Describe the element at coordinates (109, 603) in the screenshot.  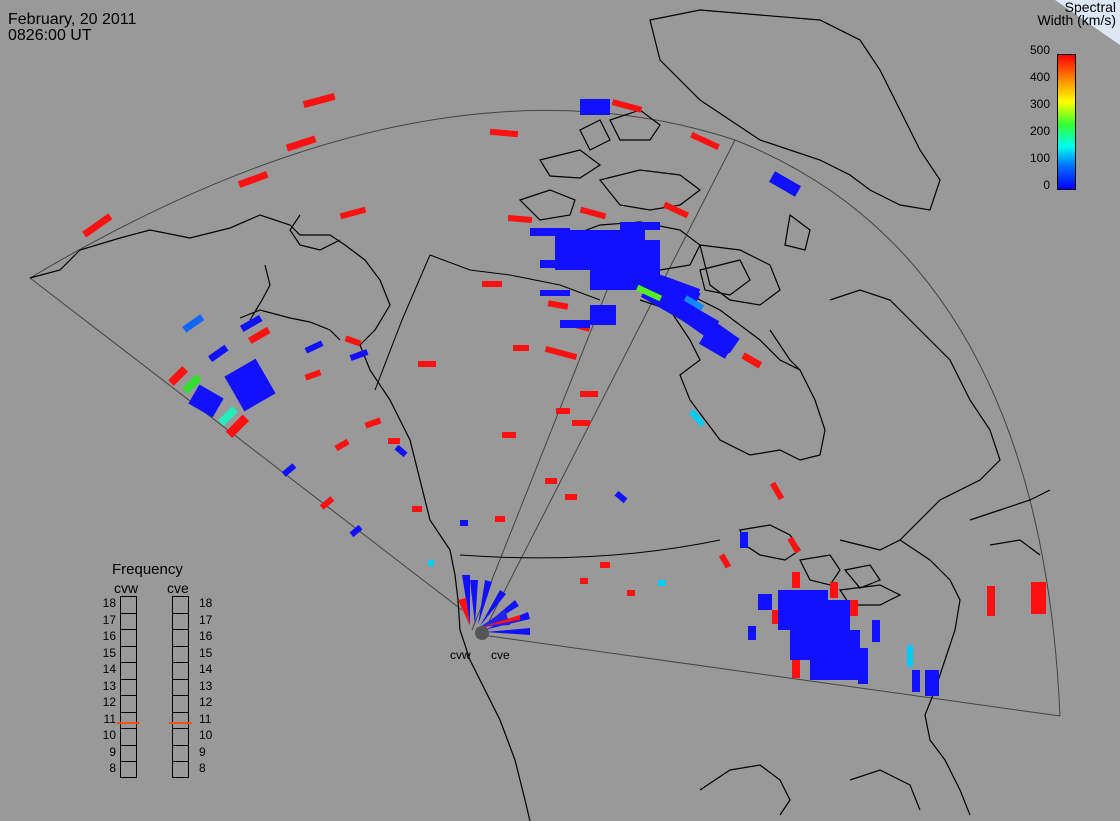
I see `frequency-tick-left: 18` at that location.